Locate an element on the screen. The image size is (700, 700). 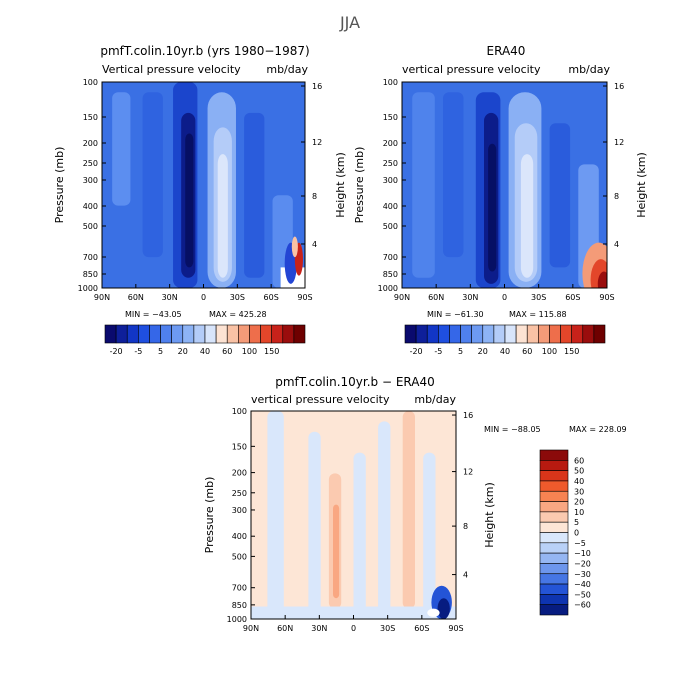
panel-obs-ylabel-right: Height (km) is located at coordinates (641, 185).